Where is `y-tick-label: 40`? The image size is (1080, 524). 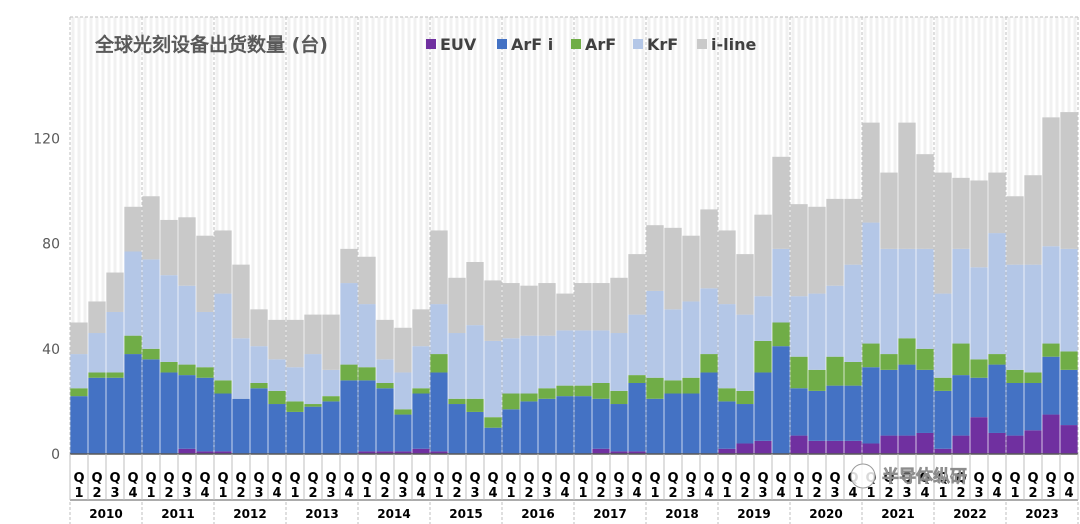 y-tick-label: 40 is located at coordinates (51, 350).